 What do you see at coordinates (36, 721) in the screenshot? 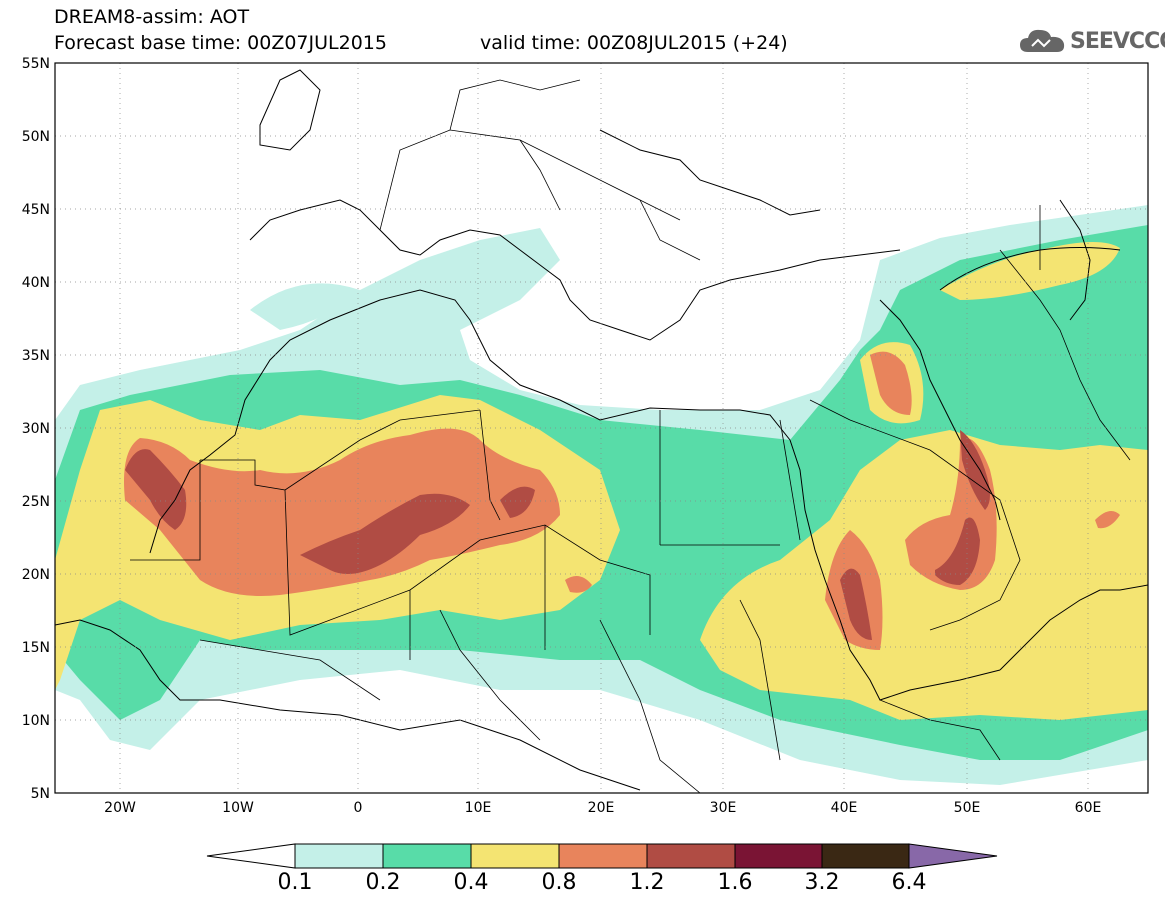
I see `lat-tick-label: 10N` at bounding box center [36, 721].